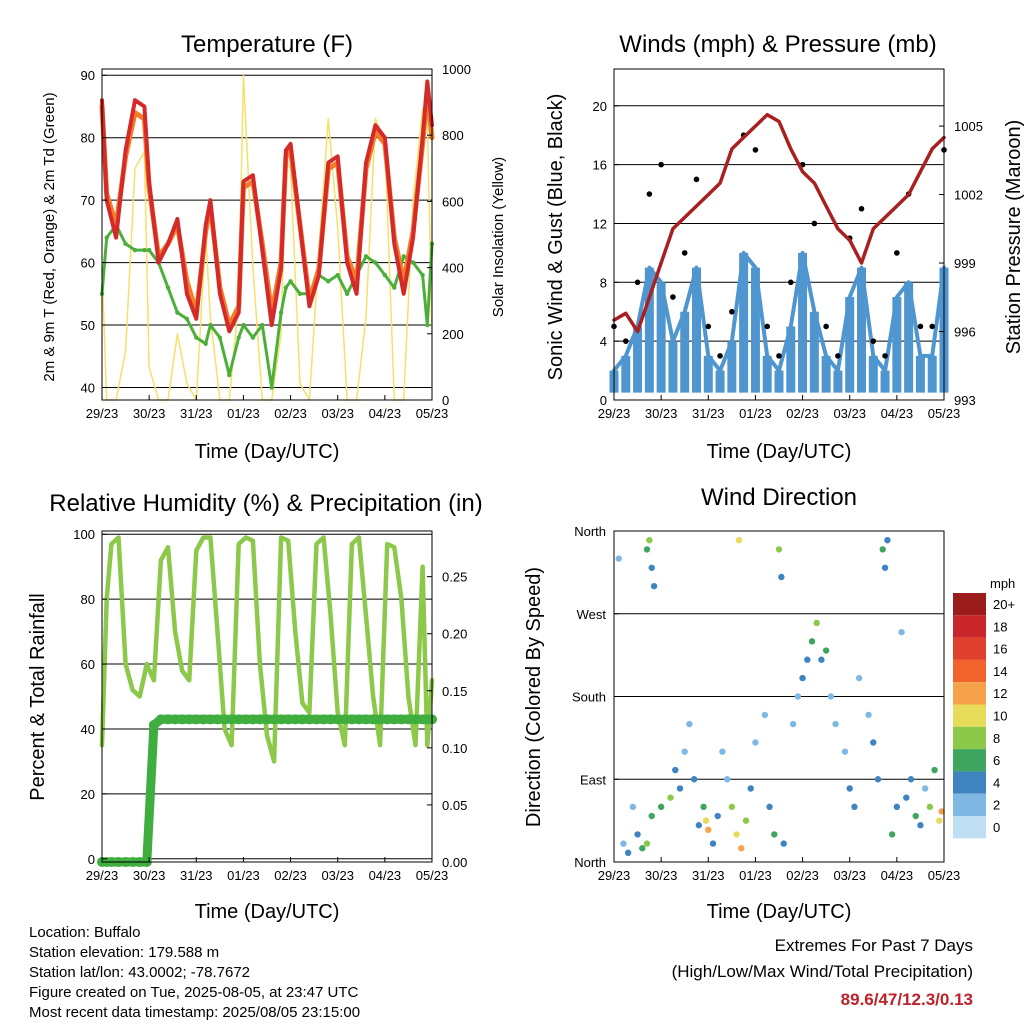 This screenshot has height=1024, width=1024. What do you see at coordinates (779, 497) in the screenshot?
I see `winddir-title: Wind Direction` at bounding box center [779, 497].